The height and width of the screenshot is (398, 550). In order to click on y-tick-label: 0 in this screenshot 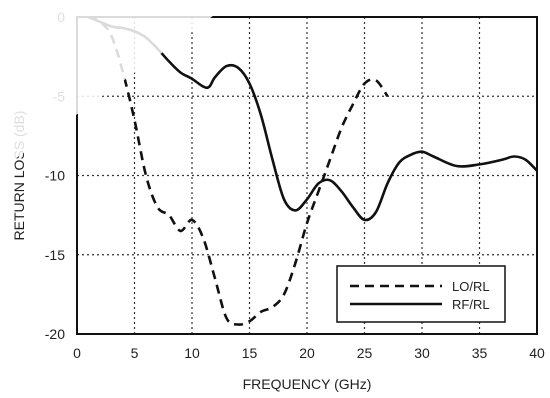, I will do `click(61, 17)`.